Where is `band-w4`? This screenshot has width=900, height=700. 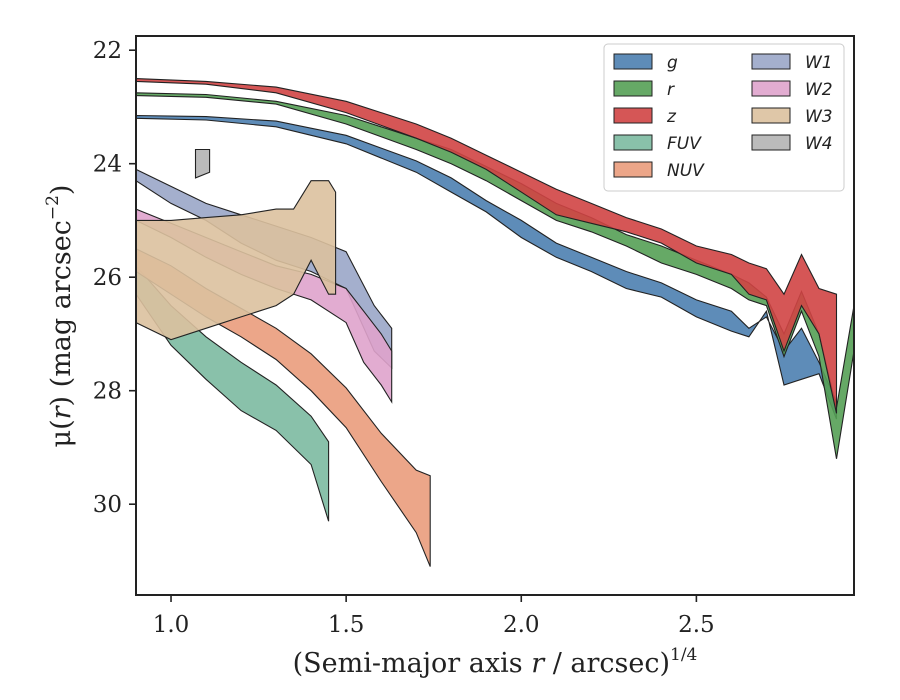 band-w4 is located at coordinates (202, 163).